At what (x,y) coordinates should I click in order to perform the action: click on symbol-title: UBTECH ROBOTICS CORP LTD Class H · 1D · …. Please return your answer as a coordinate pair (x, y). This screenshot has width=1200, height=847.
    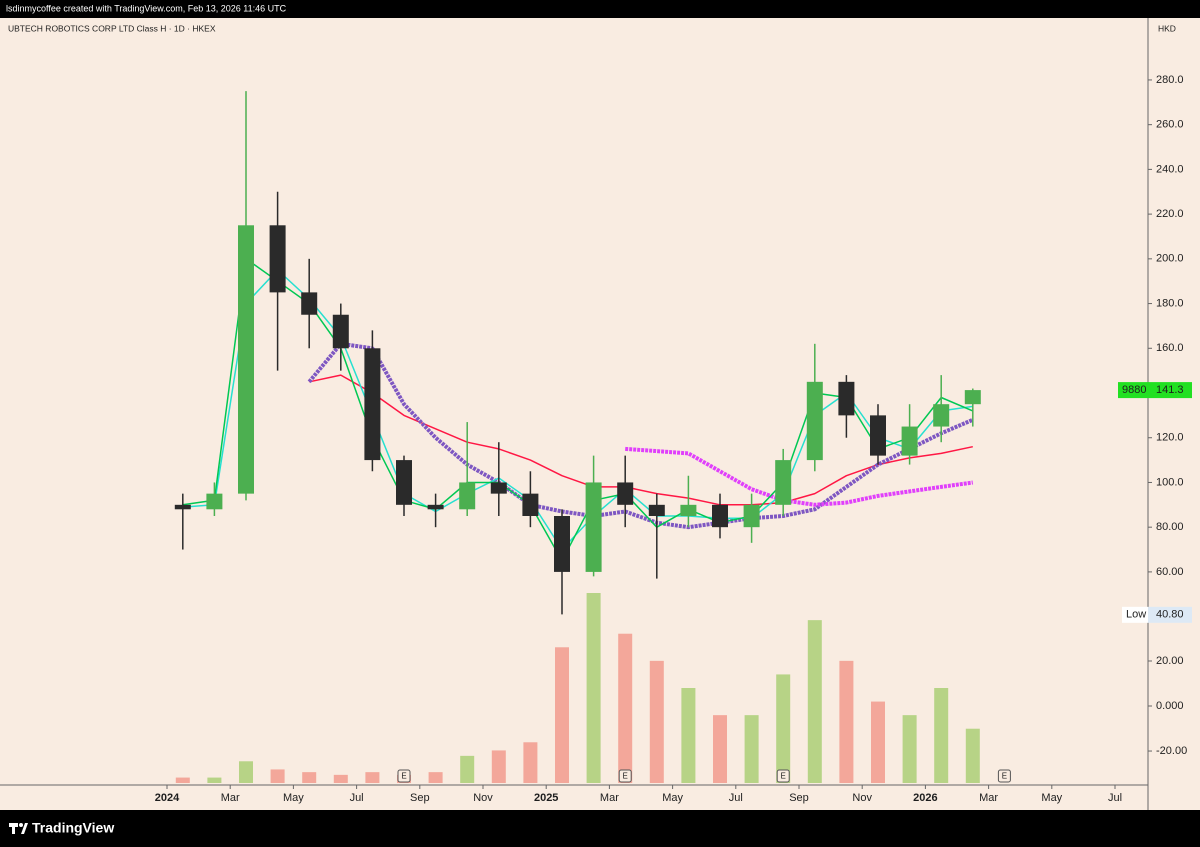
    Looking at the image, I should click on (112, 28).